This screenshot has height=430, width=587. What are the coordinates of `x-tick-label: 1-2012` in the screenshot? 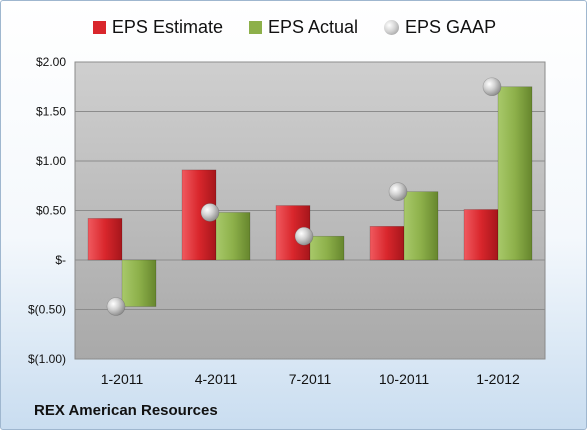 It's located at (498, 379).